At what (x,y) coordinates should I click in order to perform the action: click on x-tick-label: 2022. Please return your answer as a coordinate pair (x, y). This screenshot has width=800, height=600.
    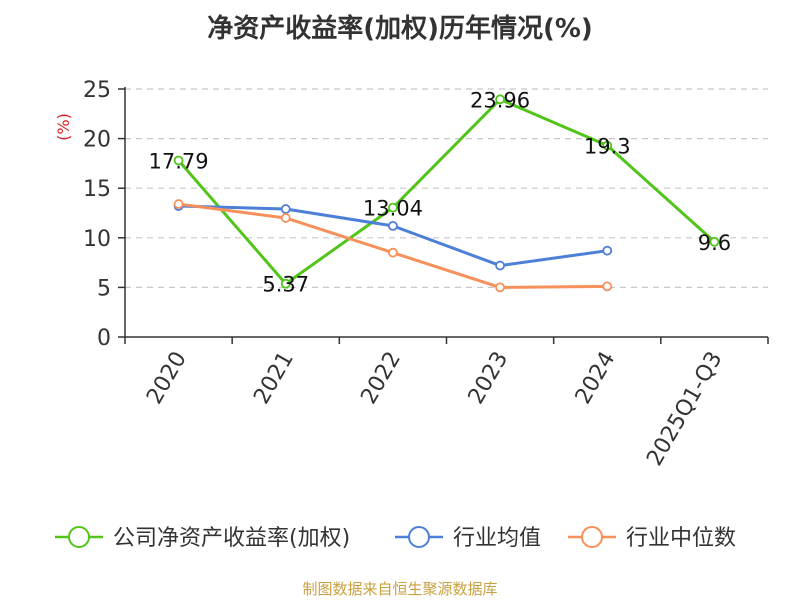
    Looking at the image, I should click on (381, 378).